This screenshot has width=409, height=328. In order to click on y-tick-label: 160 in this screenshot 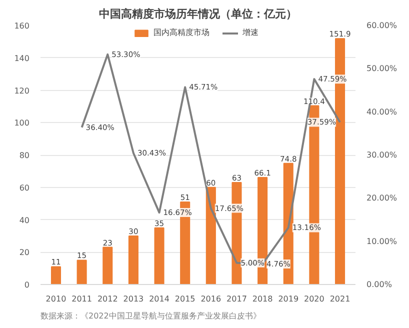, I will do `click(22, 26)`.